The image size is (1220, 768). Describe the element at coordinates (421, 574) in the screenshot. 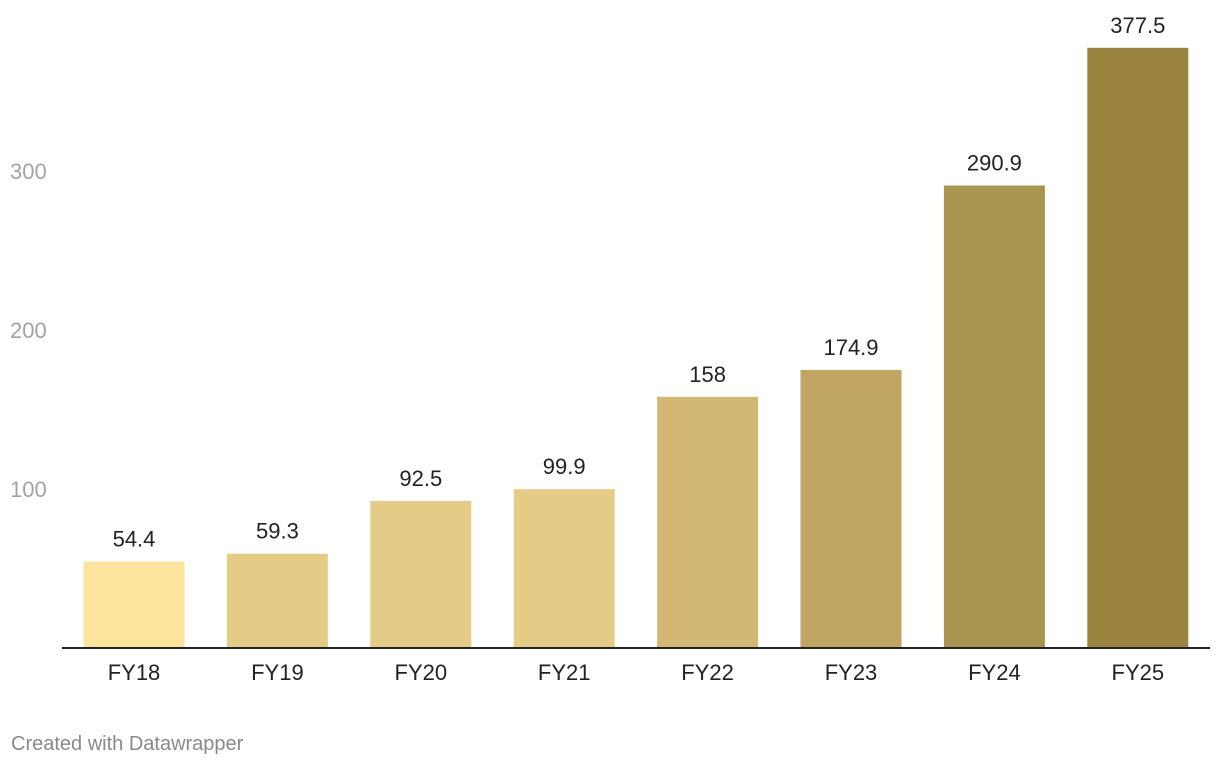

I see `bar-fy20` at that location.